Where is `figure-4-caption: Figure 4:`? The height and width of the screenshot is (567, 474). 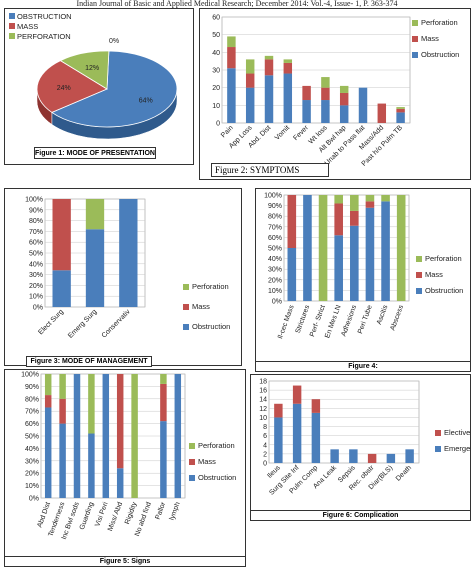 figure-4-caption: Figure 4: is located at coordinates (363, 366).